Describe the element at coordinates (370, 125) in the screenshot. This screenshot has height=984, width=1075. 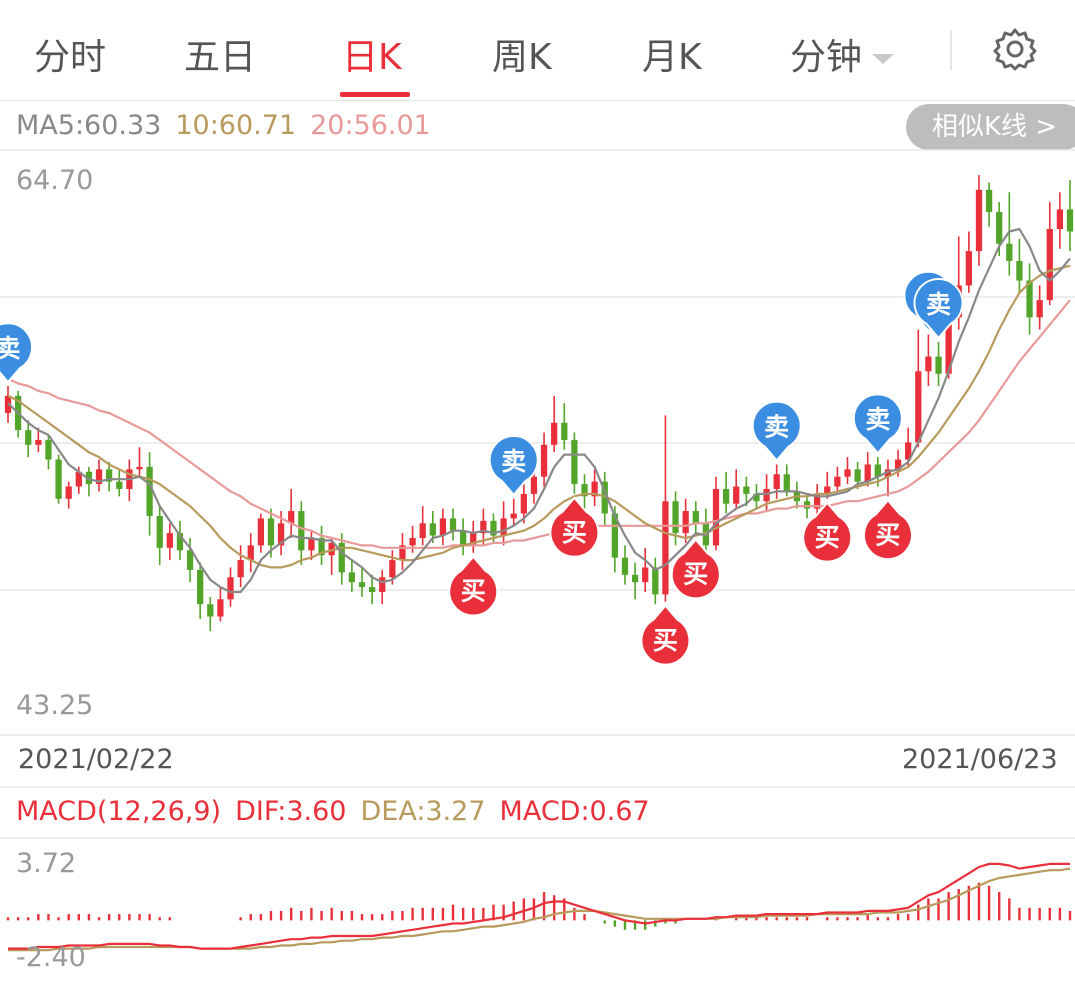
I see `ma20-value: 20:56.01` at that location.